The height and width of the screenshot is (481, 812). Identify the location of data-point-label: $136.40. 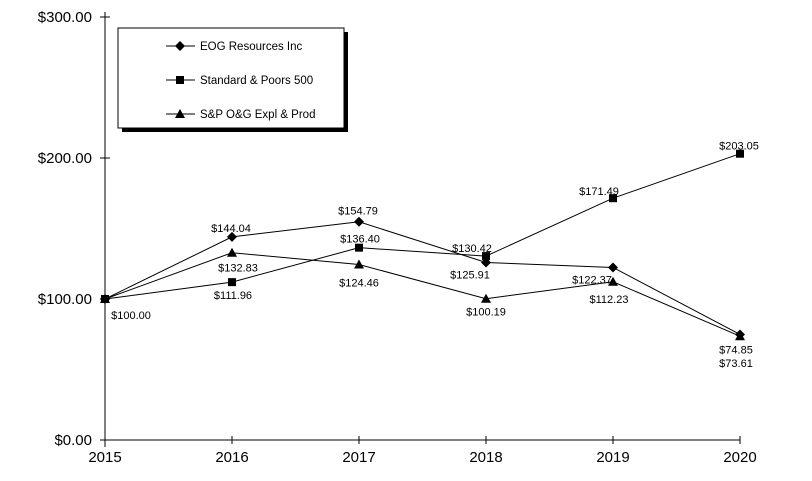
(360, 240).